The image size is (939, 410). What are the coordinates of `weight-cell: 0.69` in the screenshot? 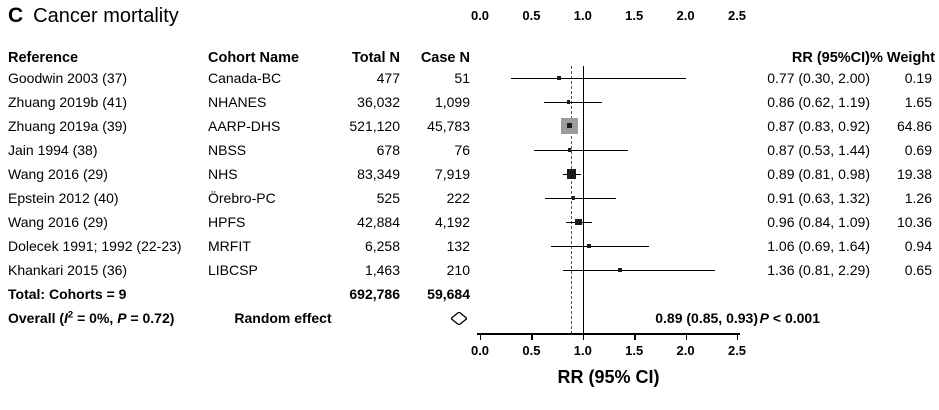 It's located at (918, 150).